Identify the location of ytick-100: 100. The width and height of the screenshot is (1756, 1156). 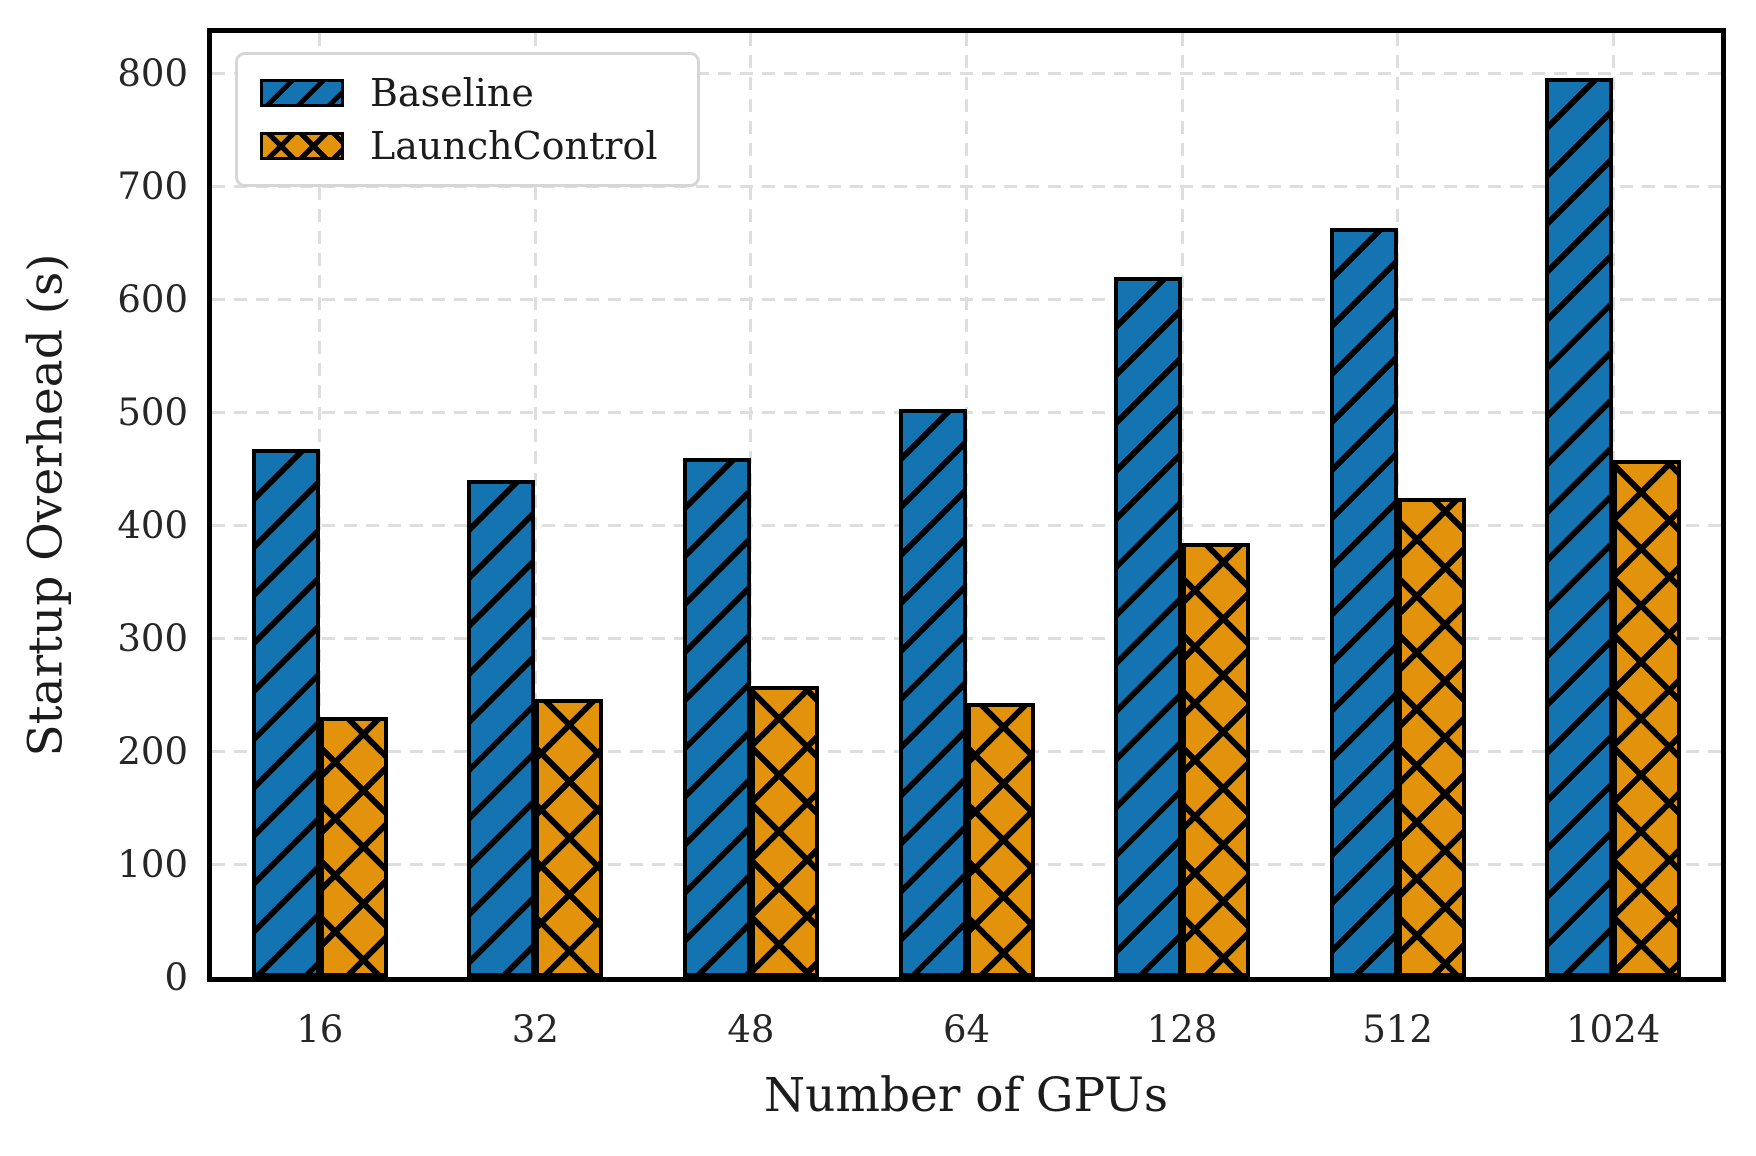
(152, 864).